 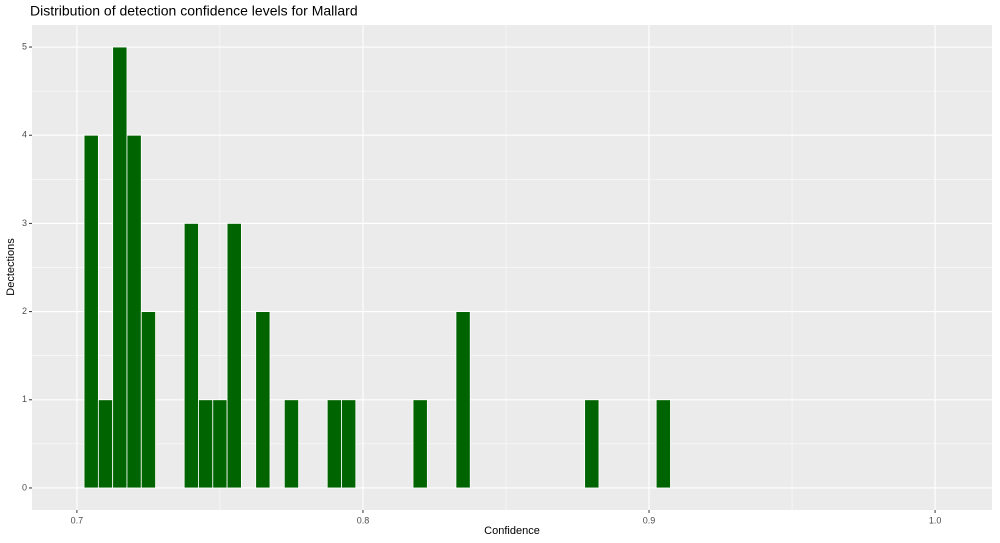 I want to click on y-tick-label: 5, so click(x=24, y=46).